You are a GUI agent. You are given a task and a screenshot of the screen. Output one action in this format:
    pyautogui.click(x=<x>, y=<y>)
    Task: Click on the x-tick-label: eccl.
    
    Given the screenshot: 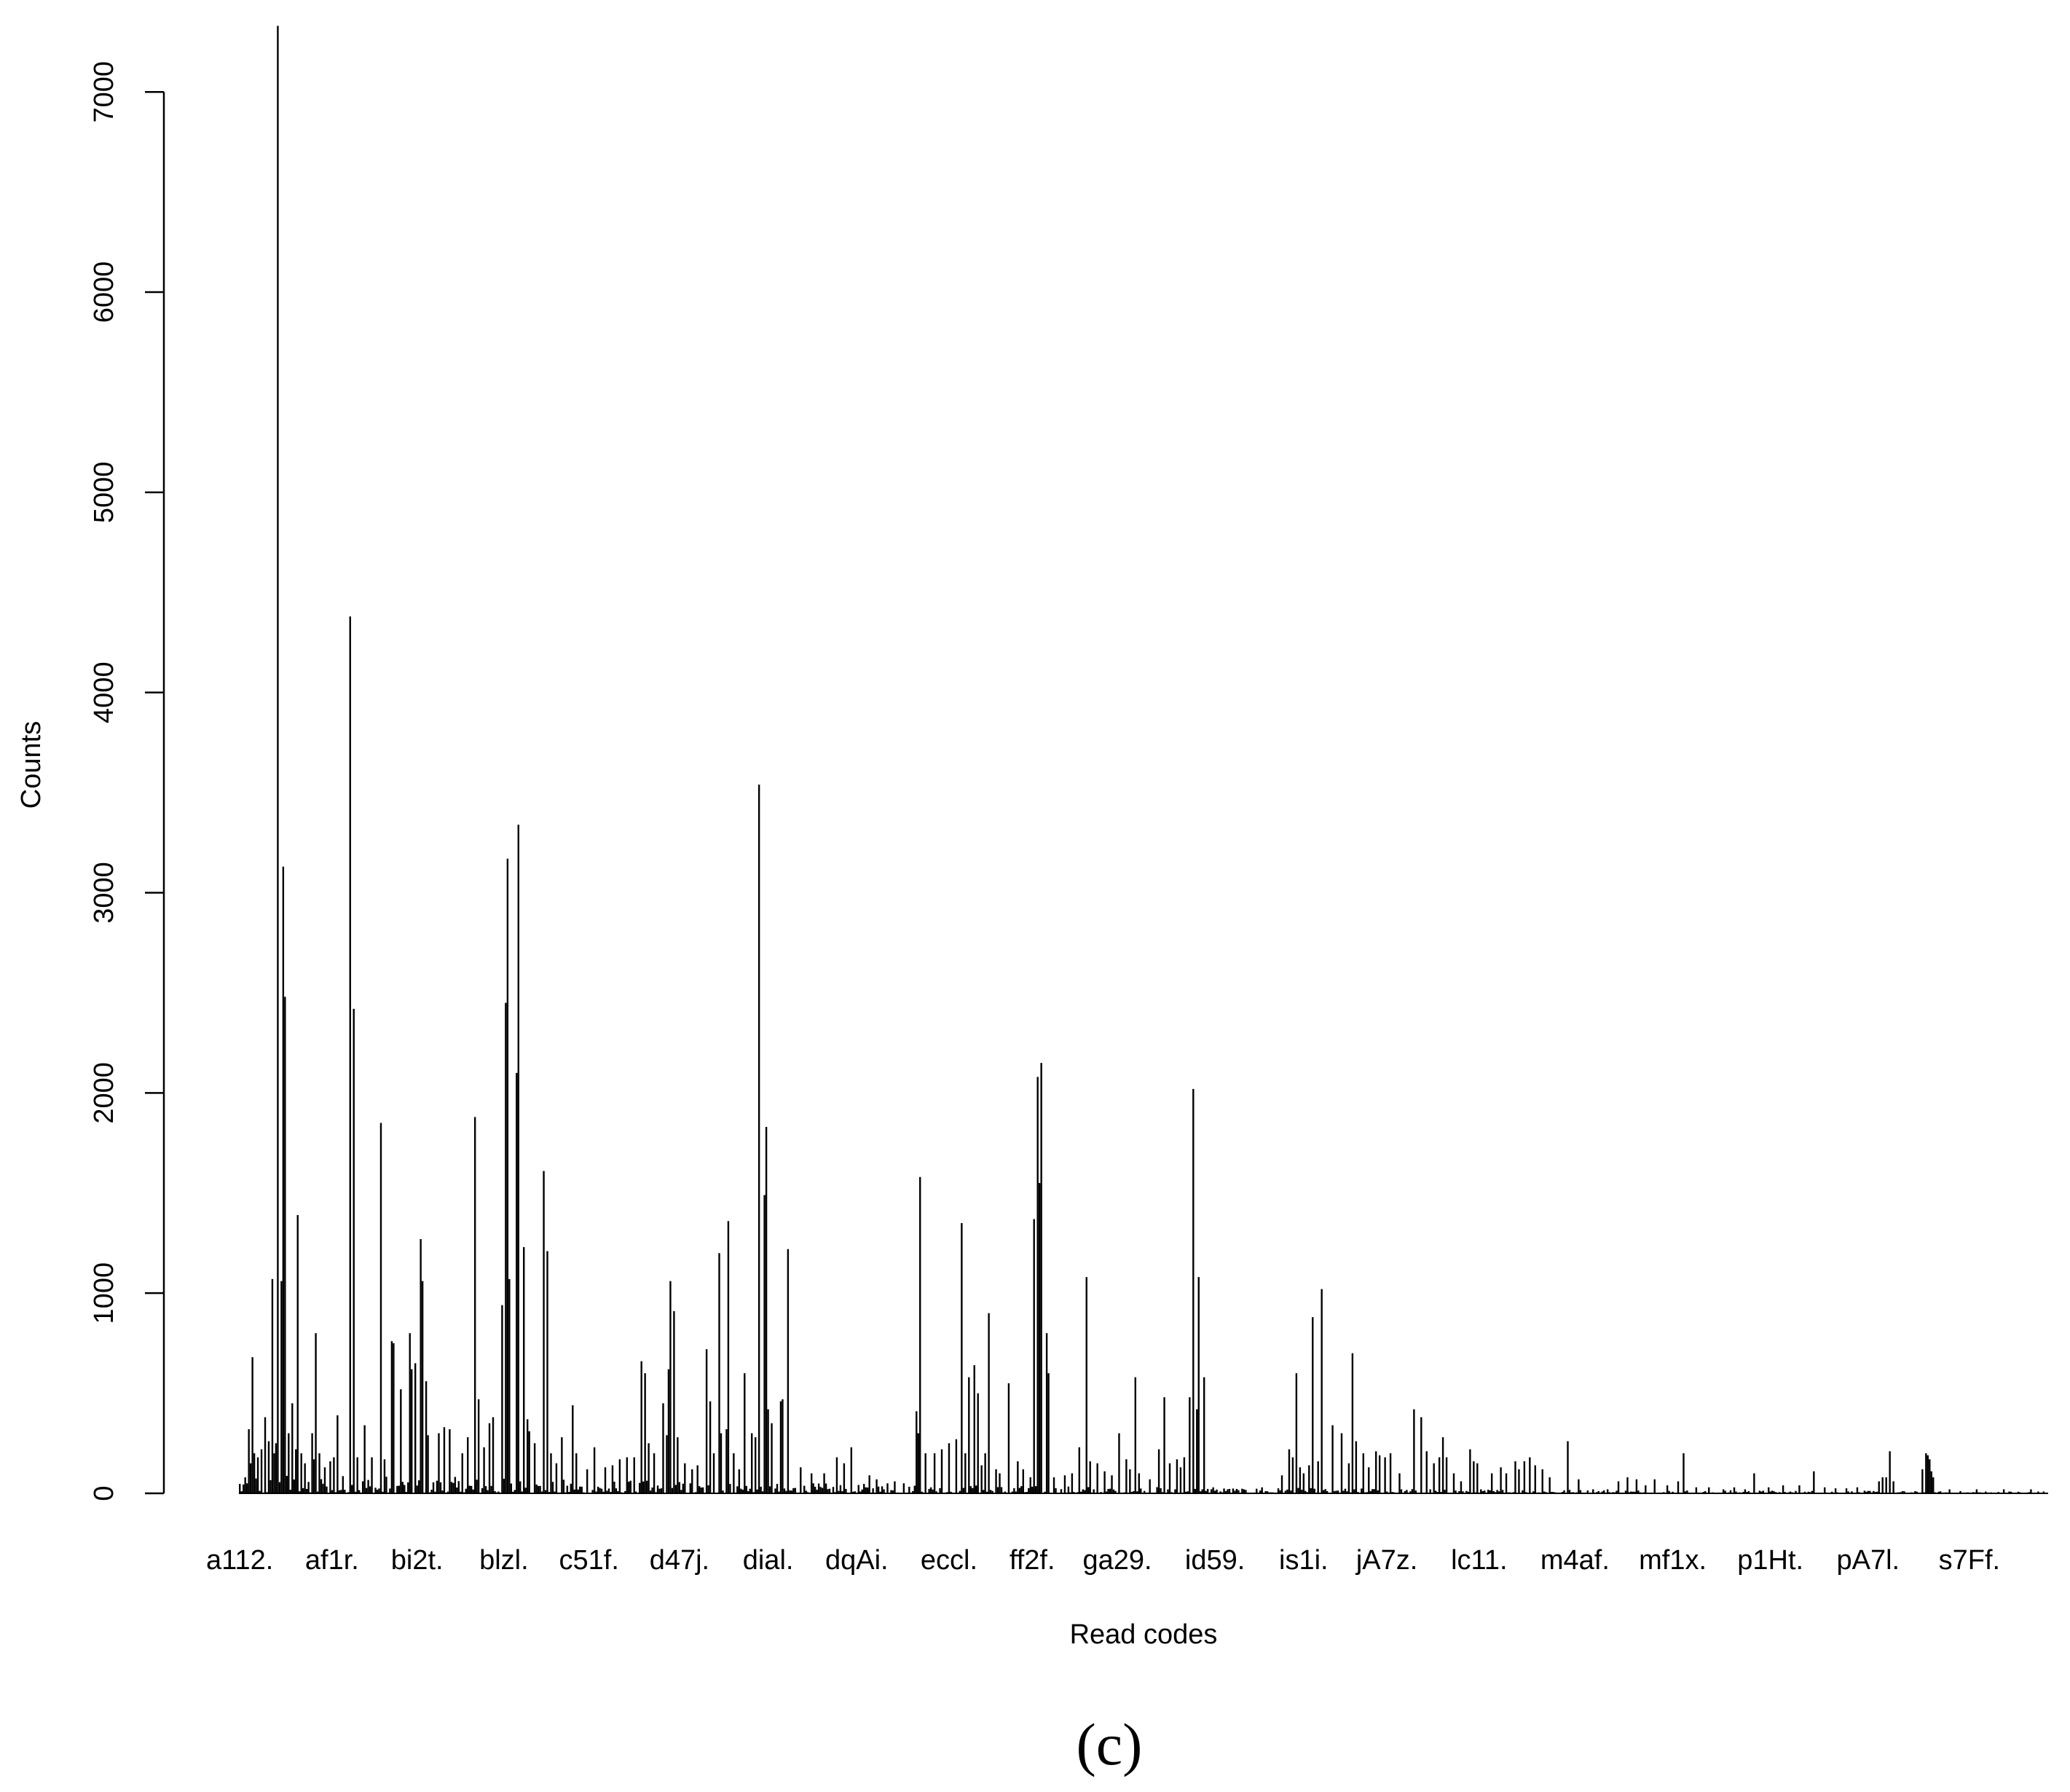 What is the action you would take?
    pyautogui.click(x=949, y=1561)
    